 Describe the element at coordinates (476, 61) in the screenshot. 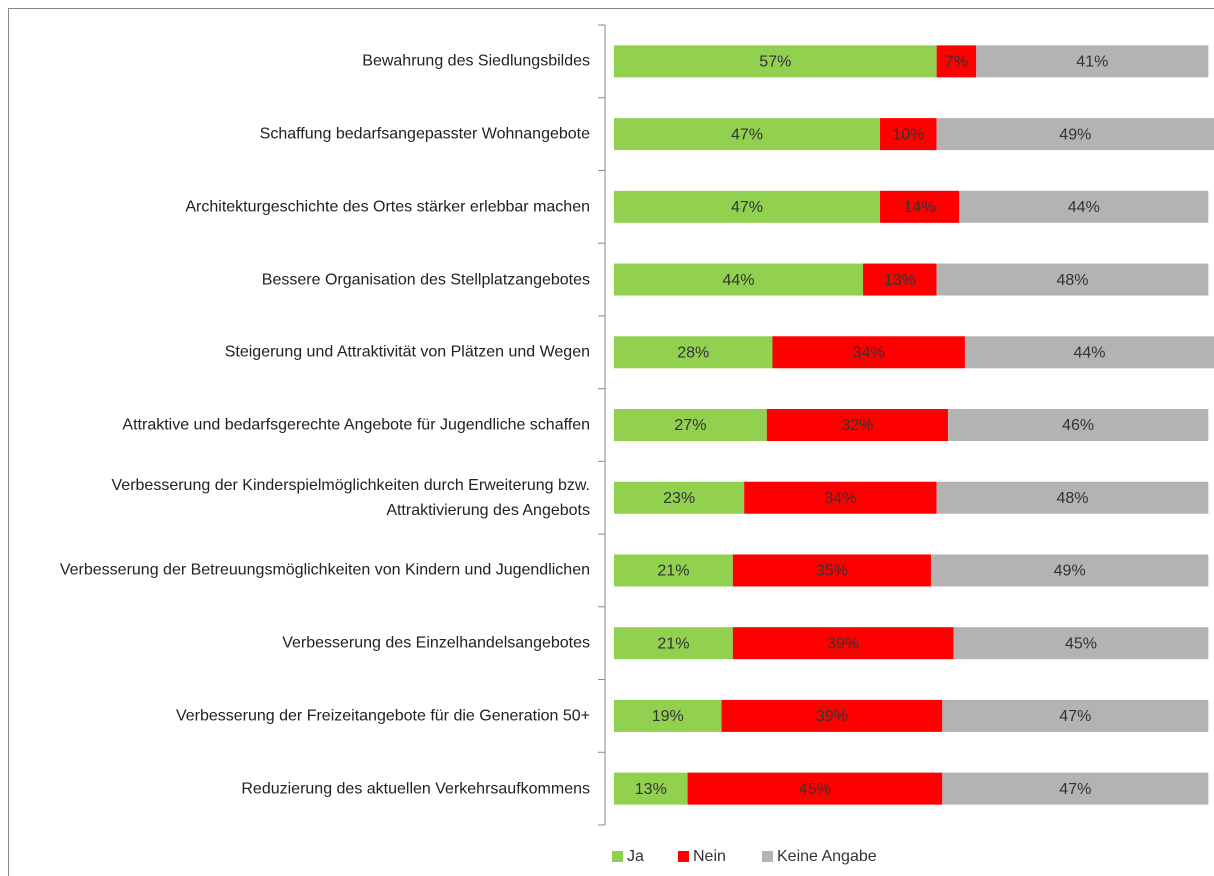

I see `category-label: Bewahrung des Siedlungsbildes` at that location.